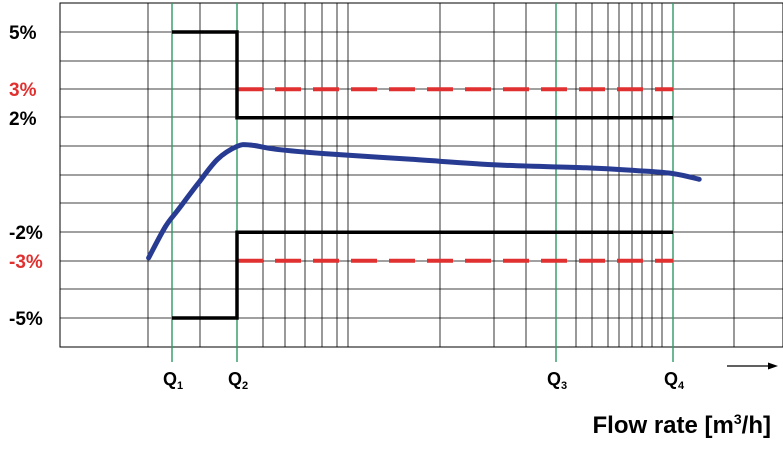  What do you see at coordinates (422, 75) in the screenshot?
I see `limit-black-upper` at bounding box center [422, 75].